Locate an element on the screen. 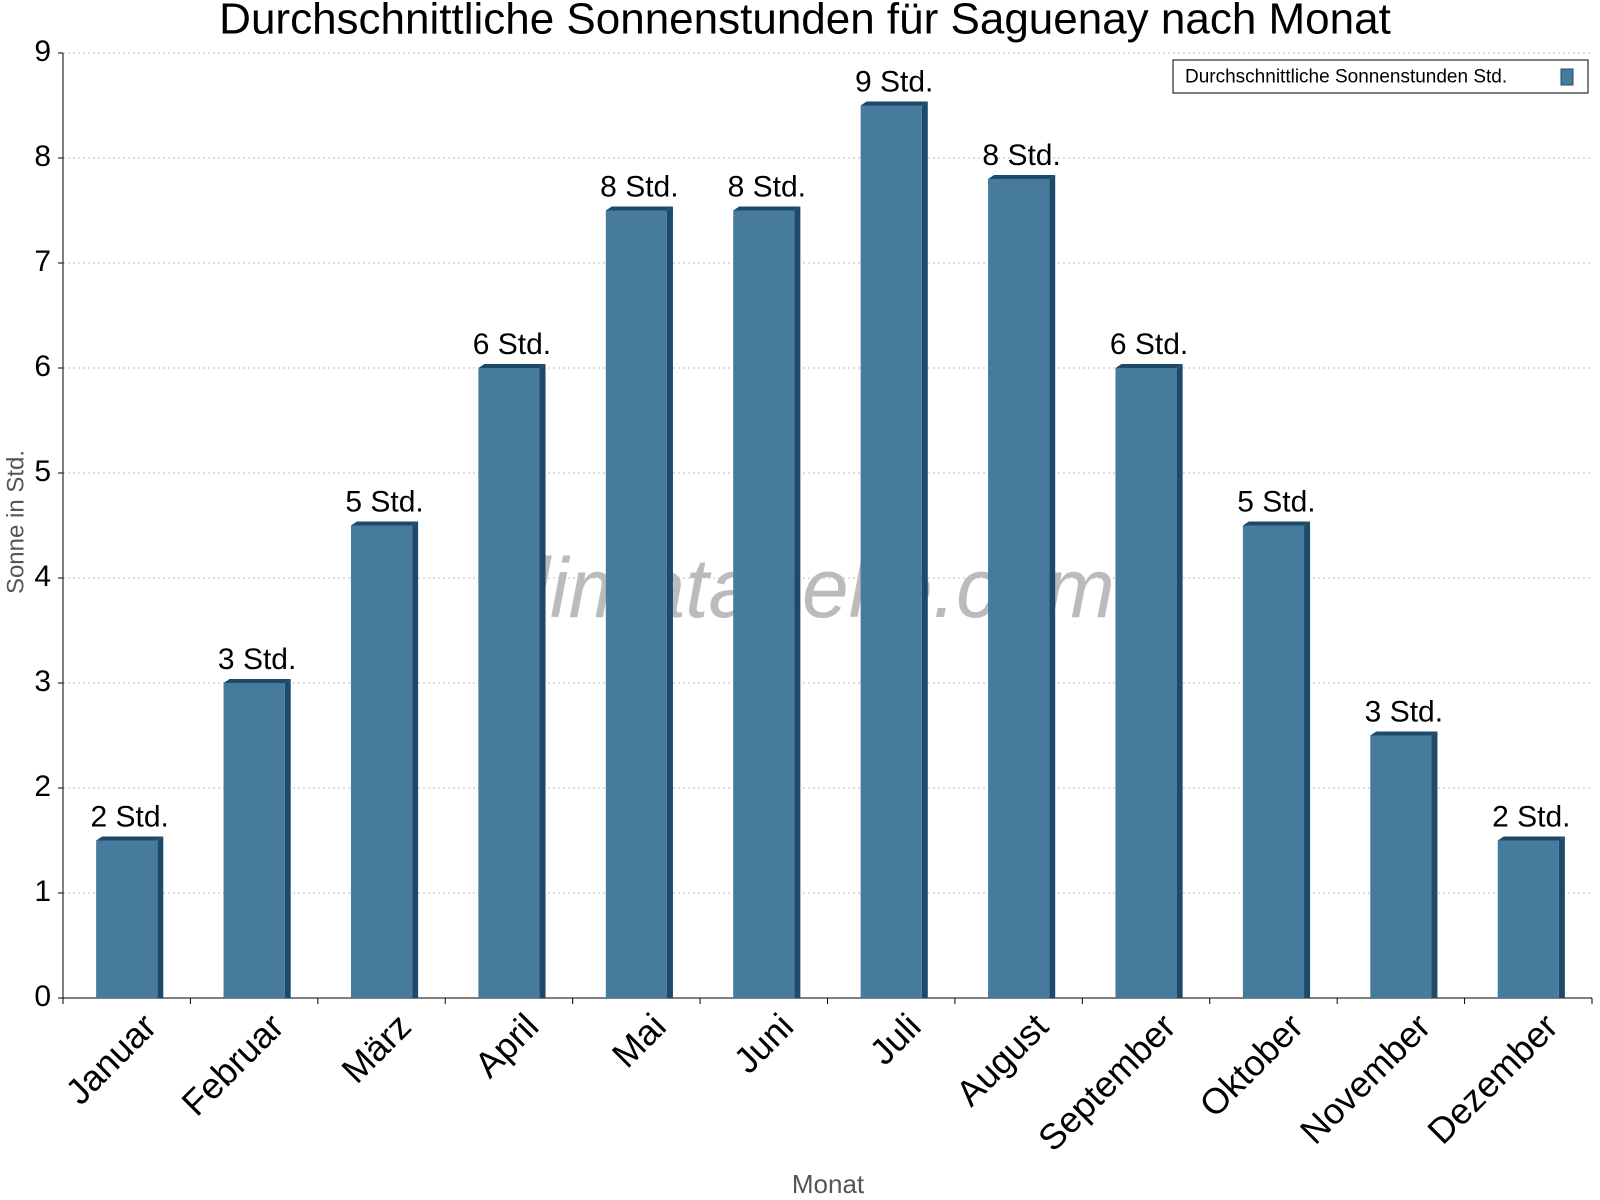 The image size is (1600, 1200). x-tick-label: Oktober is located at coordinates (1251, 1065).